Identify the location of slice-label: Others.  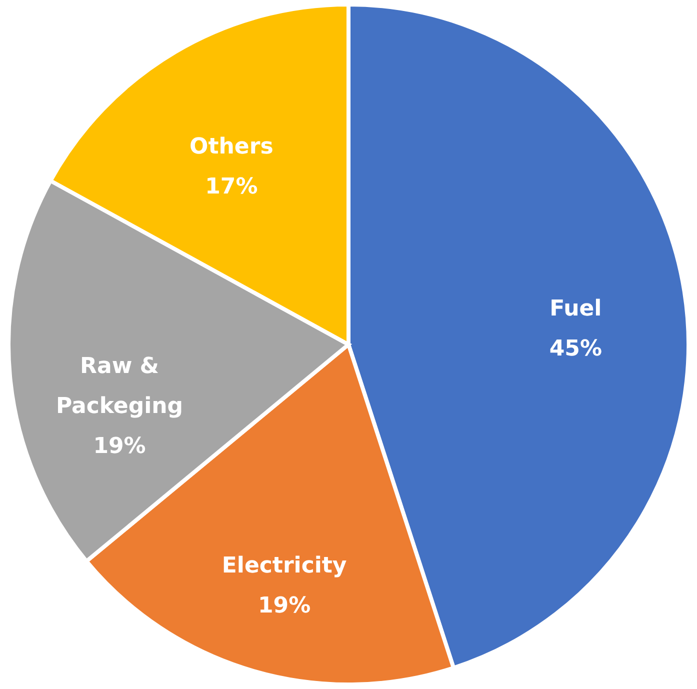
(232, 147).